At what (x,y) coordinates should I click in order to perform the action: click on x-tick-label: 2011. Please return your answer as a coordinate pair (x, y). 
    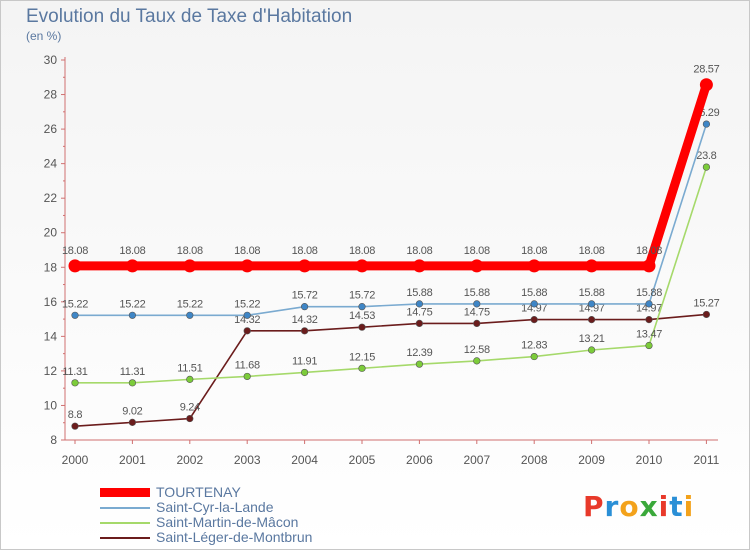
    Looking at the image, I should click on (706, 460).